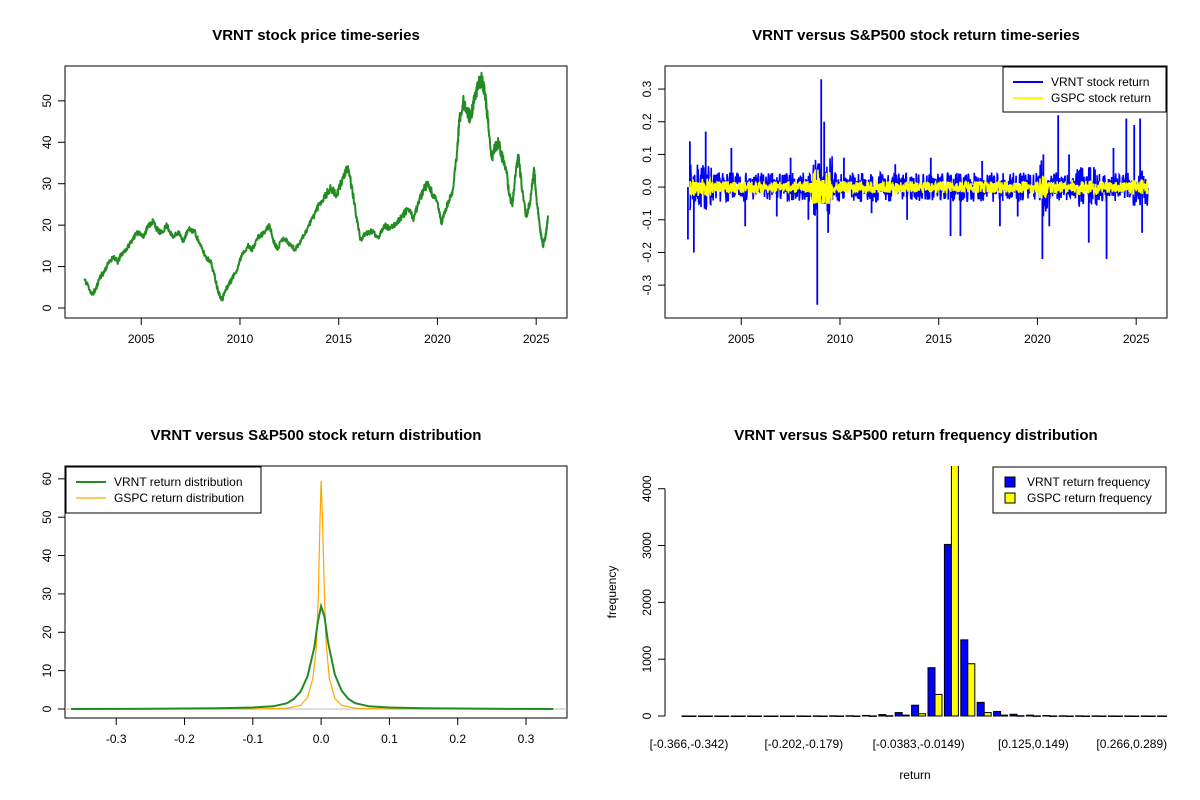 The image size is (1200, 800). I want to click on legend-gspc-label: GSPC stock return, so click(1101, 98).